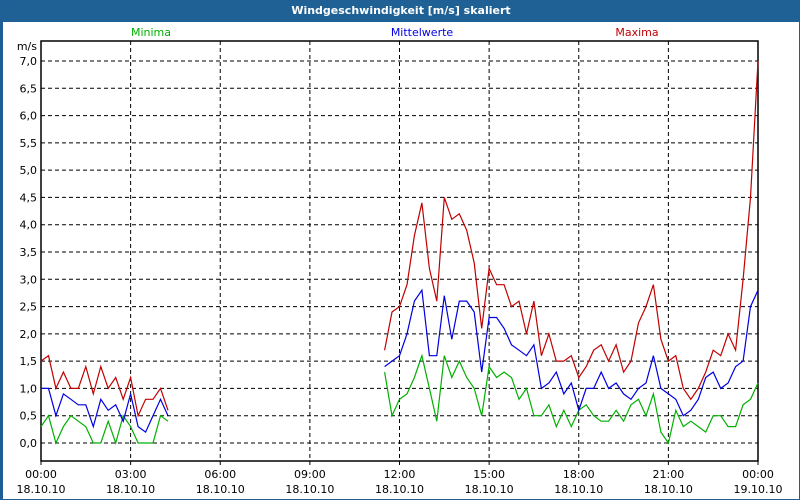  What do you see at coordinates (220, 474) in the screenshot?
I see `x-tick-time: 06:00` at bounding box center [220, 474].